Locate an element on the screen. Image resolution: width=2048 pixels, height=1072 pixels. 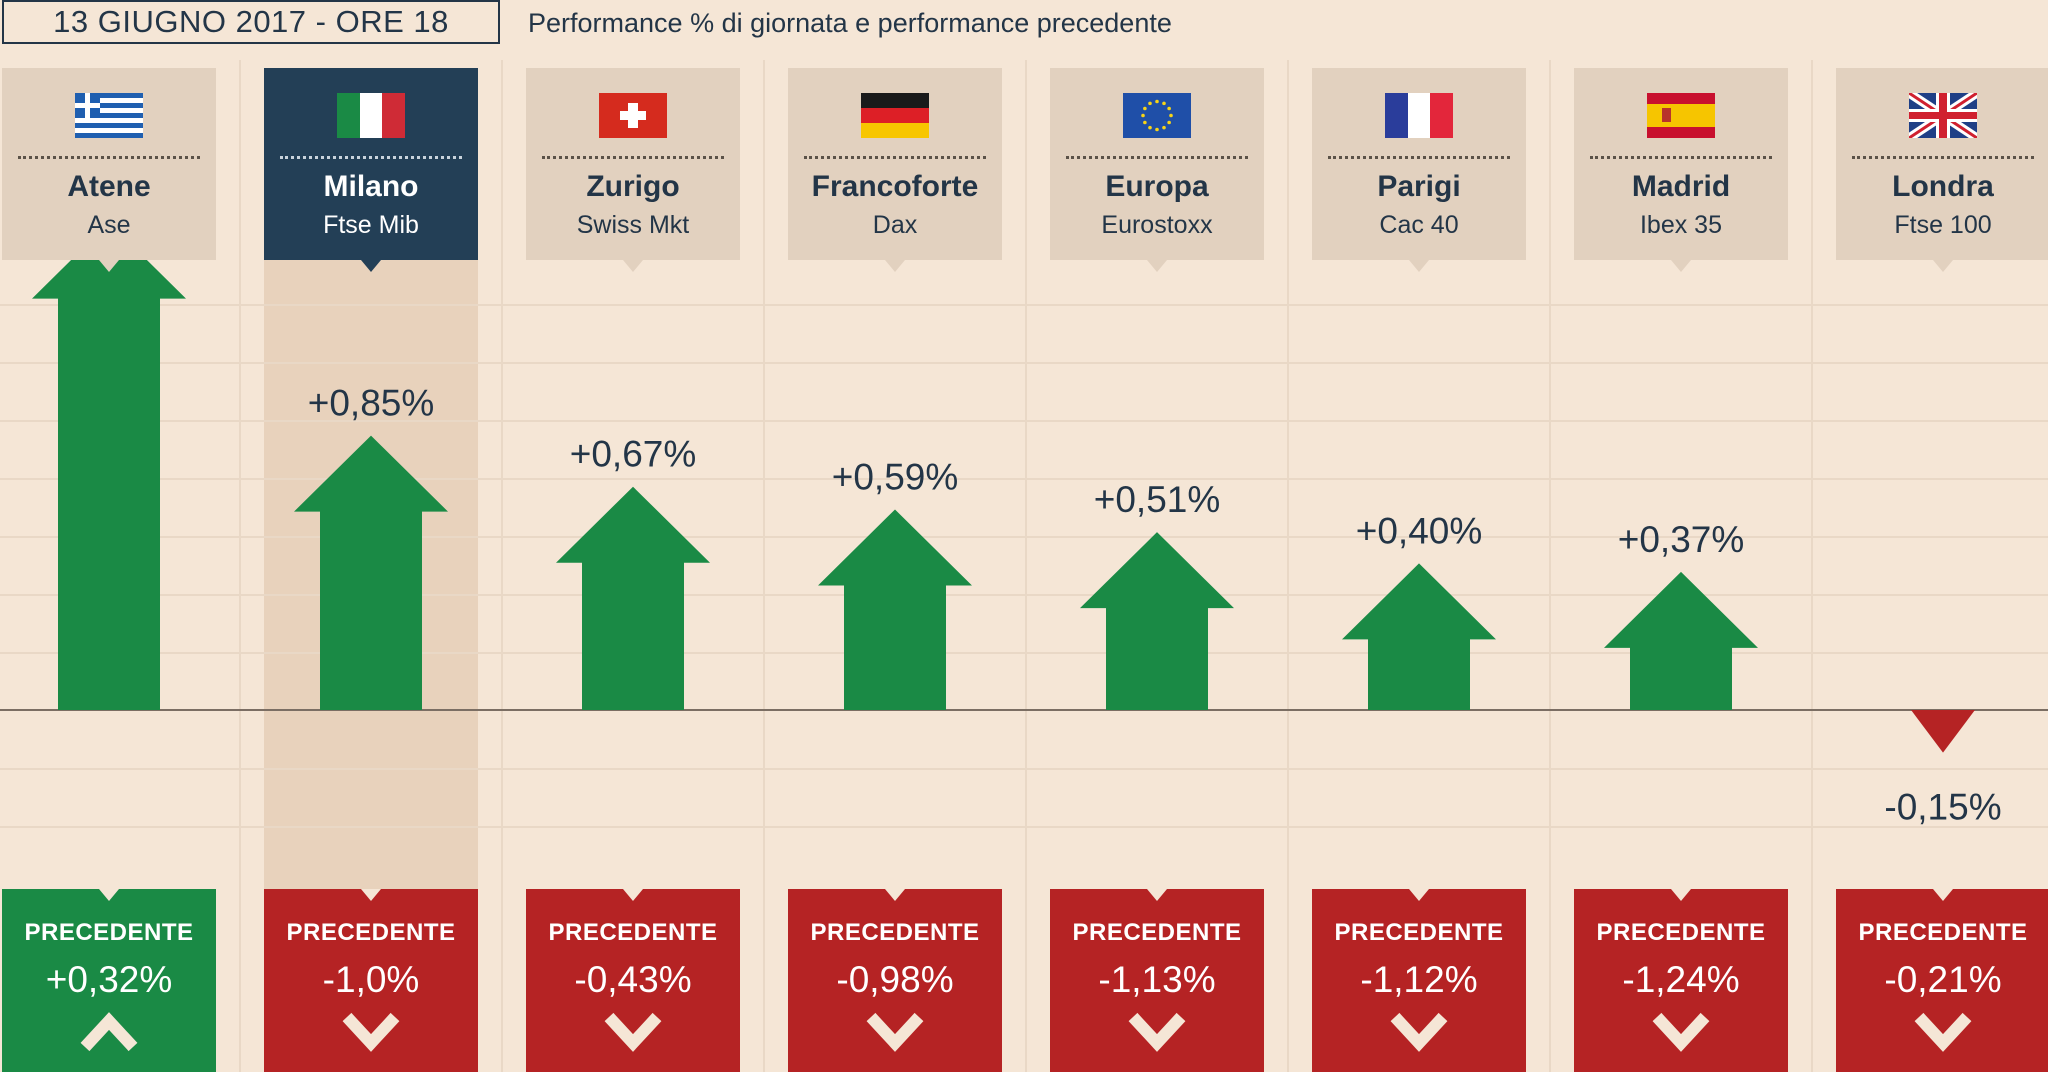
greece-flag-icon is located at coordinates (109, 115).